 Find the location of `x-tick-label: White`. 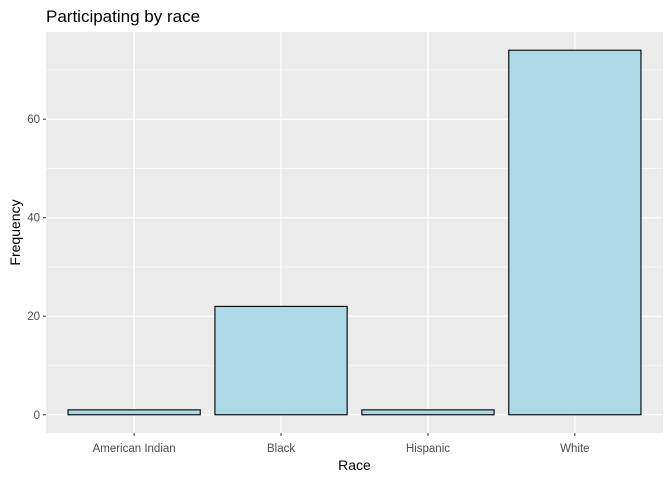

x-tick-label: White is located at coordinates (574, 449).